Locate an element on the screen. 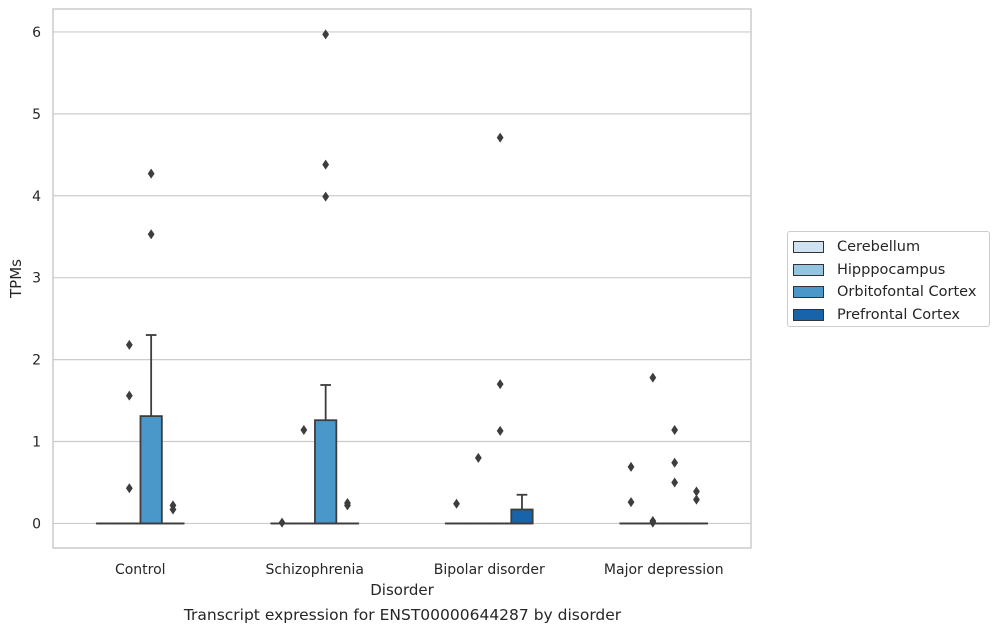 This screenshot has height=634, width=999. x-tick-label: Control is located at coordinates (140, 570).